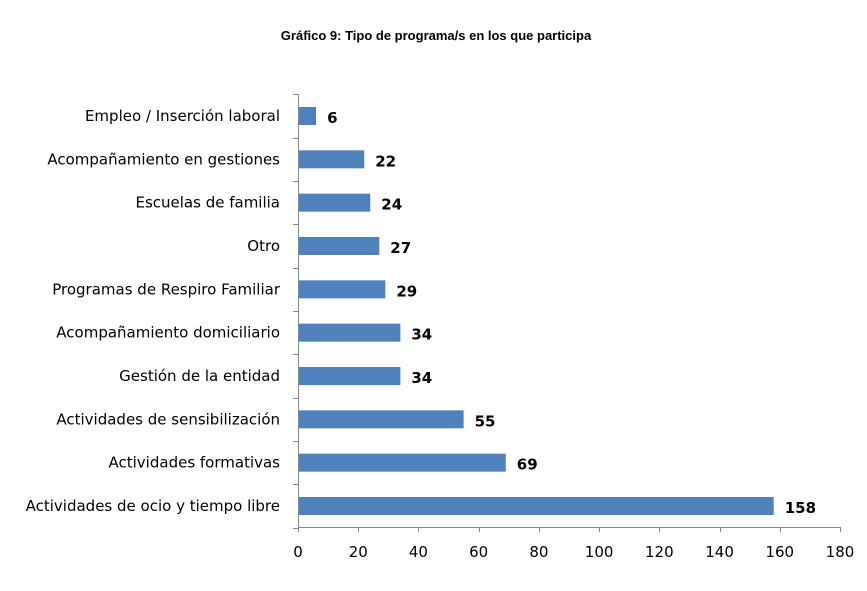 The image size is (867, 591). Describe the element at coordinates (400, 248) in the screenshot. I see `data-label: 27` at that location.